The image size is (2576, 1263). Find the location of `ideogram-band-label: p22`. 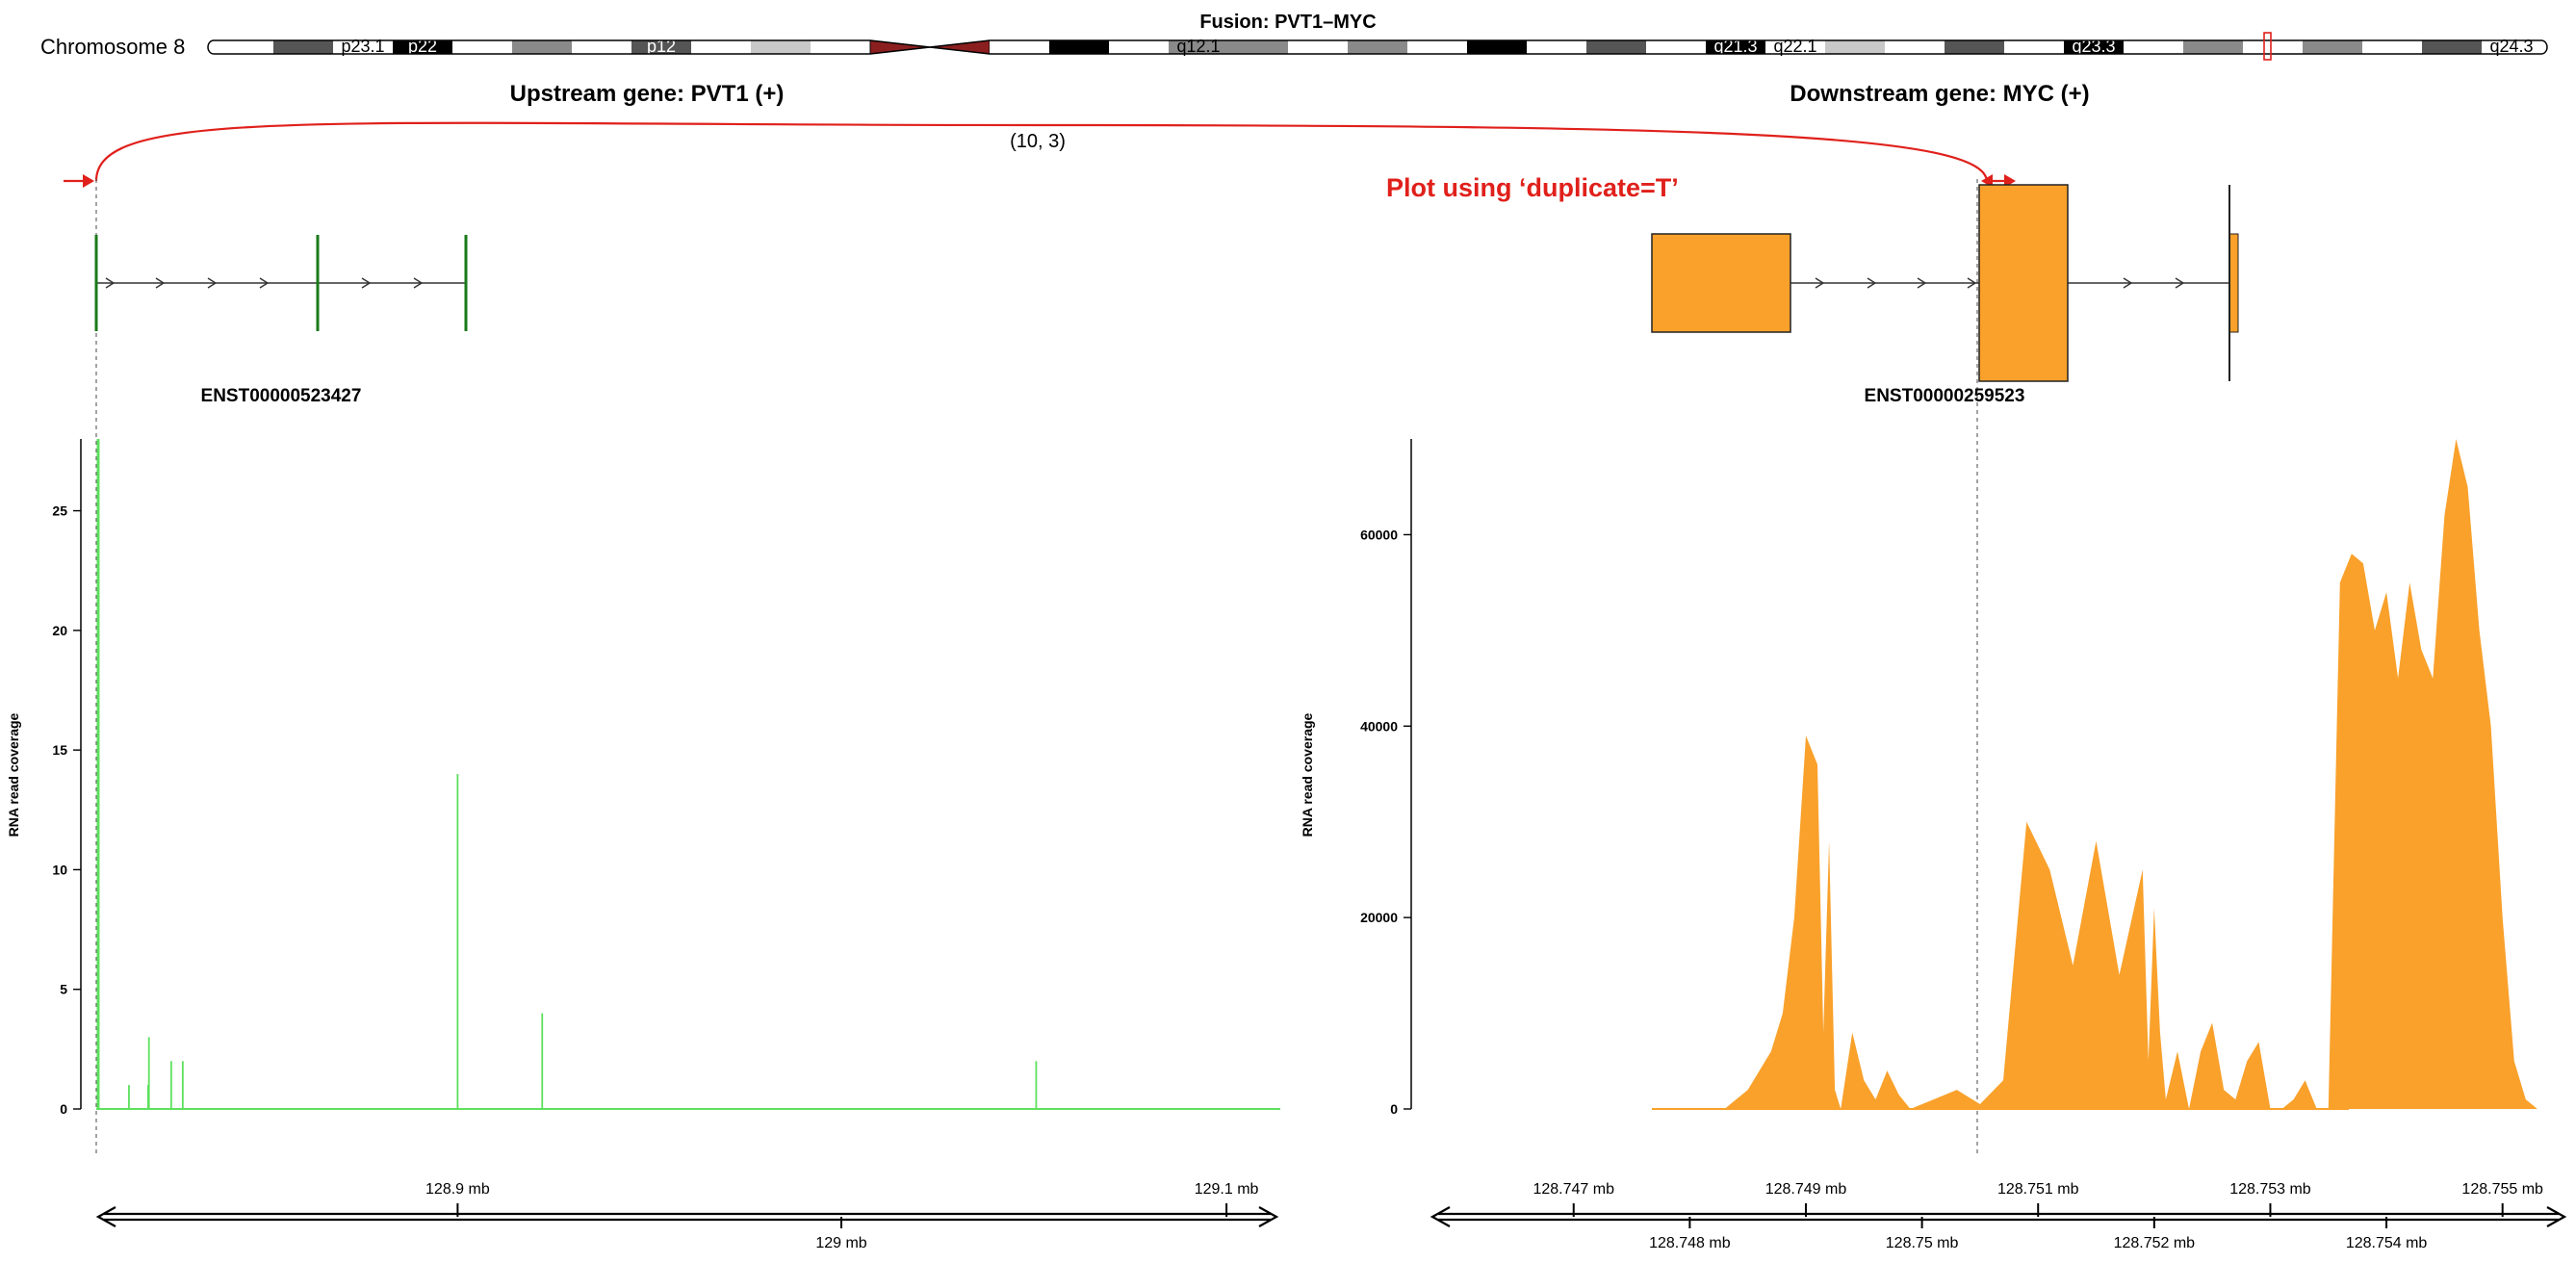

ideogram-band-label: p22 is located at coordinates (422, 46).